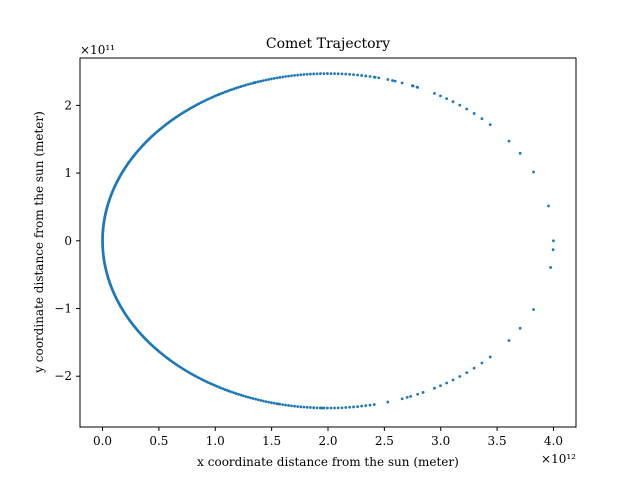 The height and width of the screenshot is (480, 640). What do you see at coordinates (158, 441) in the screenshot?
I see `x-tick-label: 0.5` at bounding box center [158, 441].